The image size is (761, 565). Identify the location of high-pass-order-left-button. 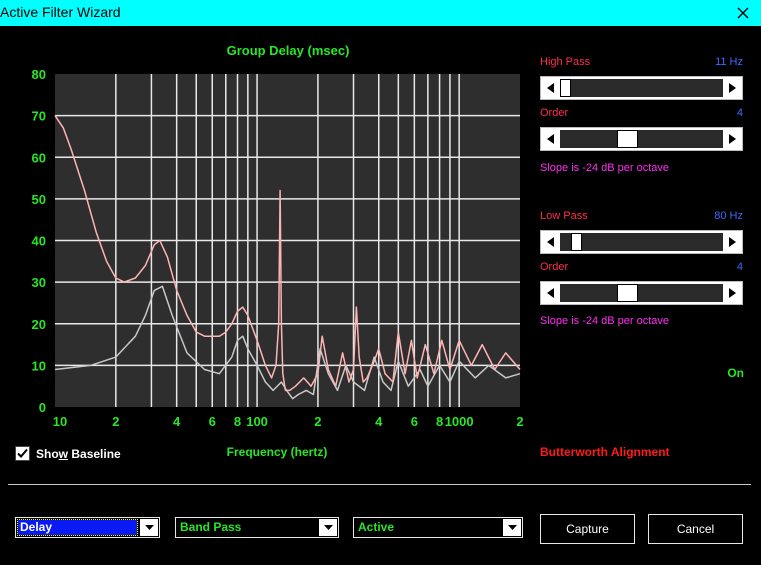
(551, 139).